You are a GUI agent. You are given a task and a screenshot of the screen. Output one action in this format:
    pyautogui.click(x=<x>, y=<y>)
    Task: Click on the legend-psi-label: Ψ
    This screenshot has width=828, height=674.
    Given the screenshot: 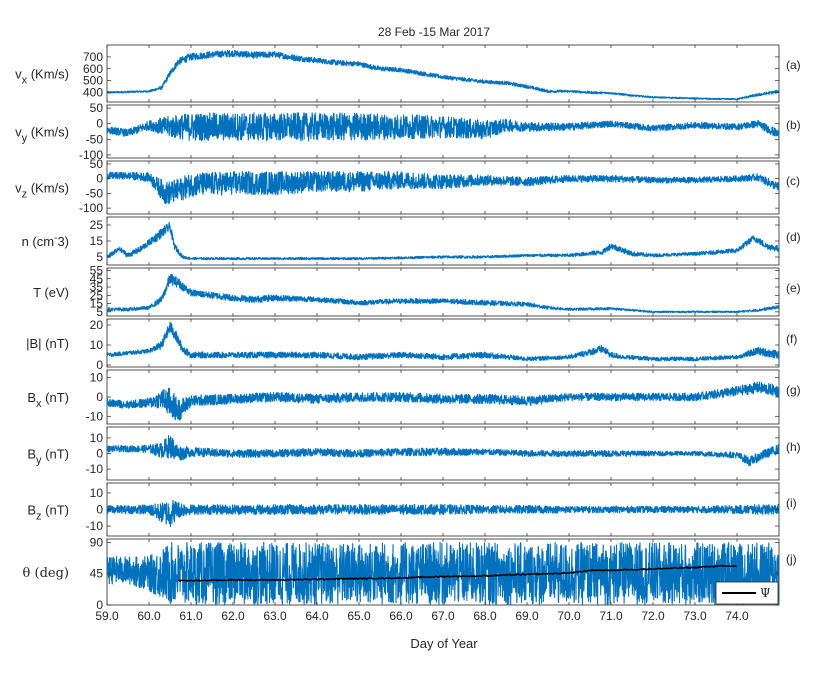 What is the action you would take?
    pyautogui.click(x=765, y=593)
    